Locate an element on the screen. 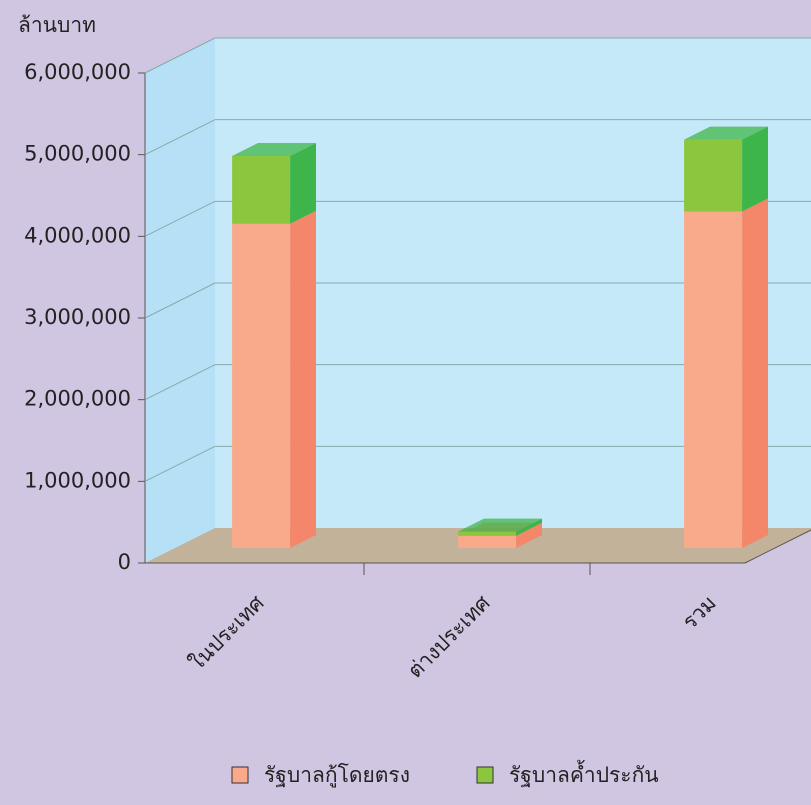 This screenshot has width=811, height=805. y-tick-label: 5,000,000 is located at coordinates (77, 154).